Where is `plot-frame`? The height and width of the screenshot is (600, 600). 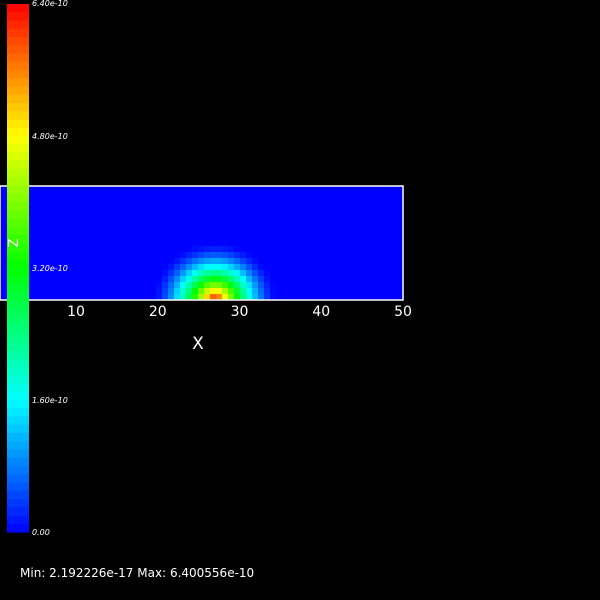 plot-frame is located at coordinates (202, 243).